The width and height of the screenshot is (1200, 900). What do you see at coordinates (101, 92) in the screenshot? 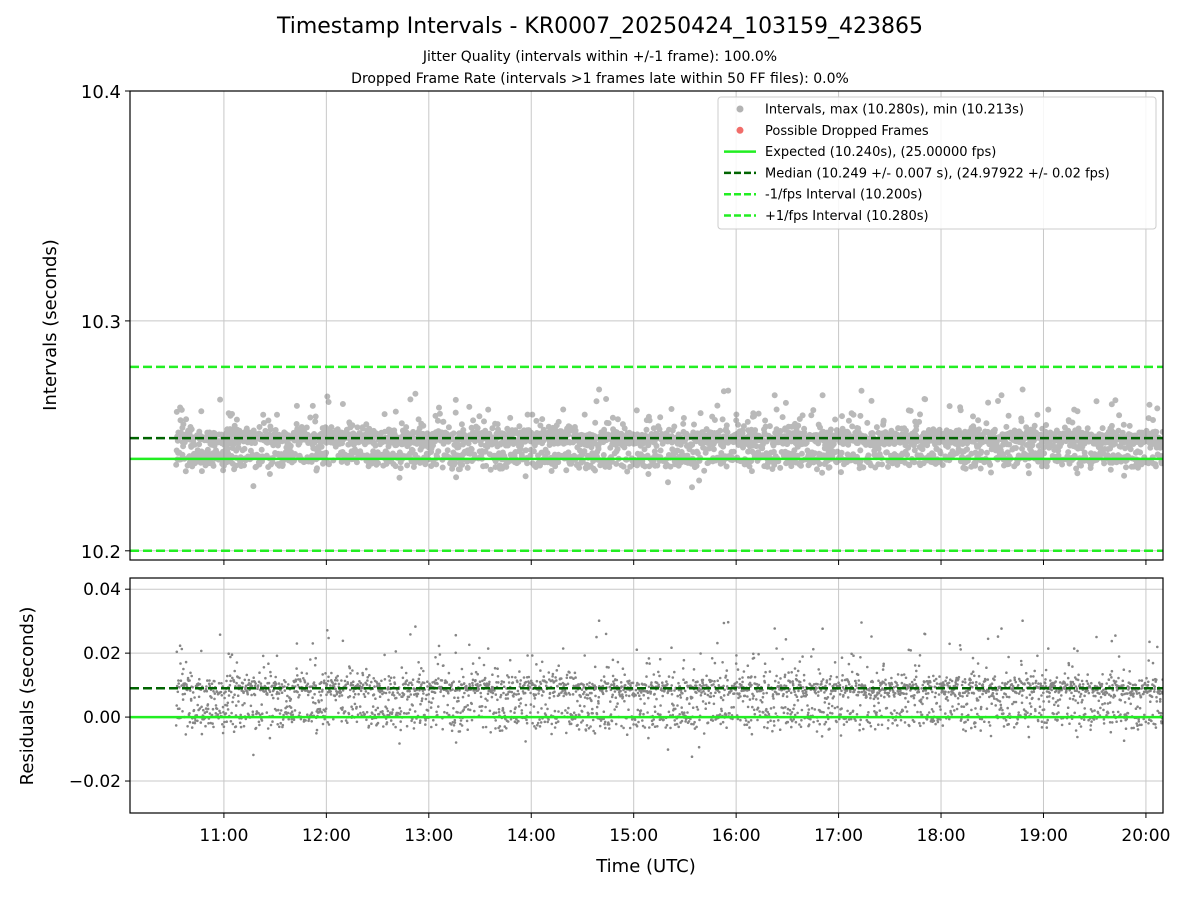
I see `y-tick-label: 10.4` at bounding box center [101, 92].